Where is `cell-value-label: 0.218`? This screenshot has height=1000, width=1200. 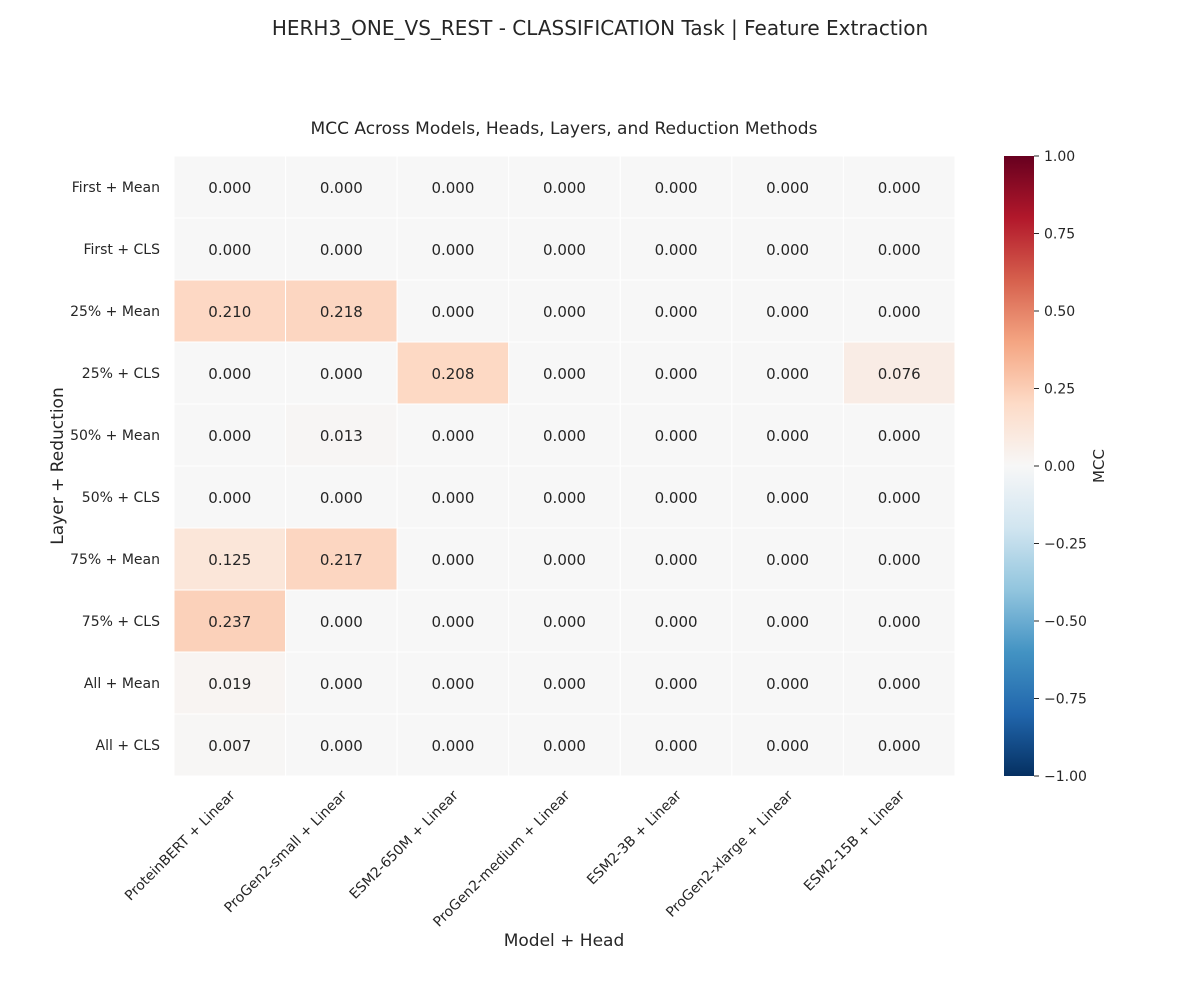
cell-value-label: 0.218 is located at coordinates (341, 312).